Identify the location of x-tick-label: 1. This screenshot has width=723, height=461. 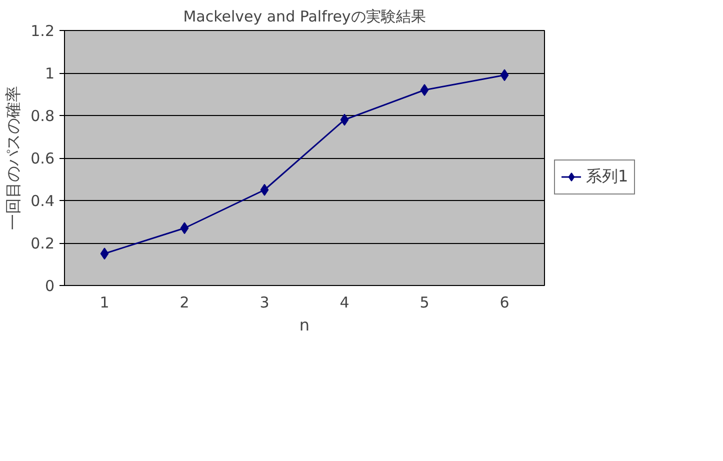
(105, 303).